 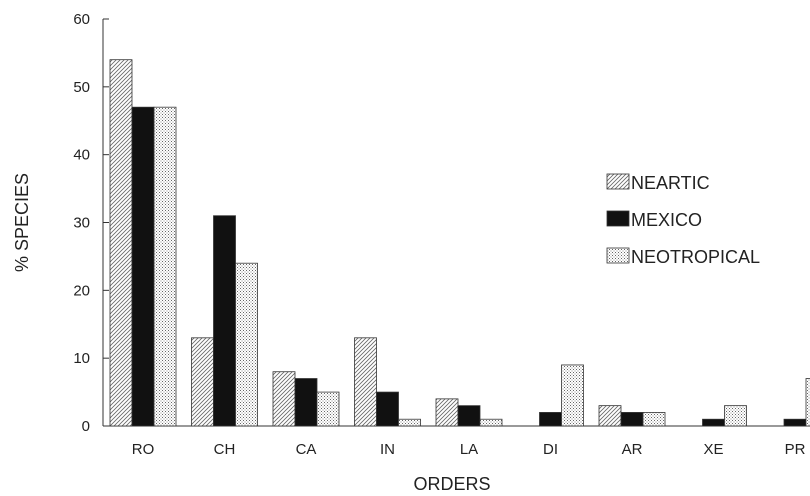 What do you see at coordinates (610, 416) in the screenshot?
I see `bar-neartic-ar` at bounding box center [610, 416].